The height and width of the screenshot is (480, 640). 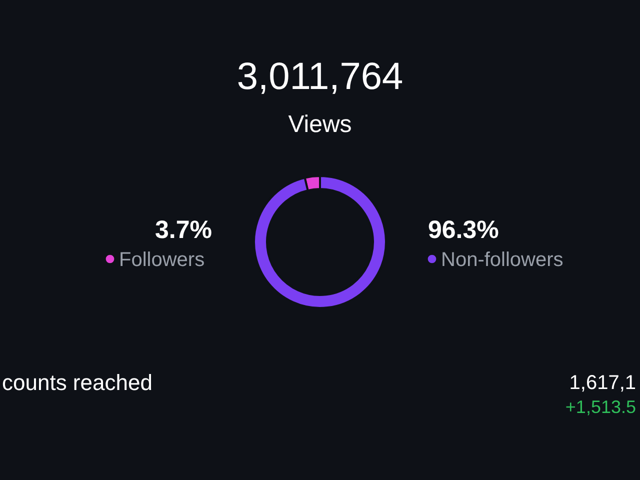 What do you see at coordinates (463, 230) in the screenshot?
I see `data-label: 96.3%` at bounding box center [463, 230].